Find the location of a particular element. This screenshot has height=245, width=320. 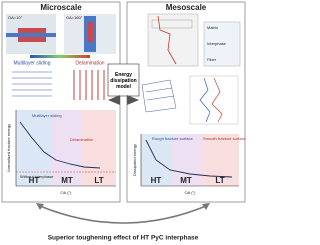

profile-plot is located at coordinates (214, 100).